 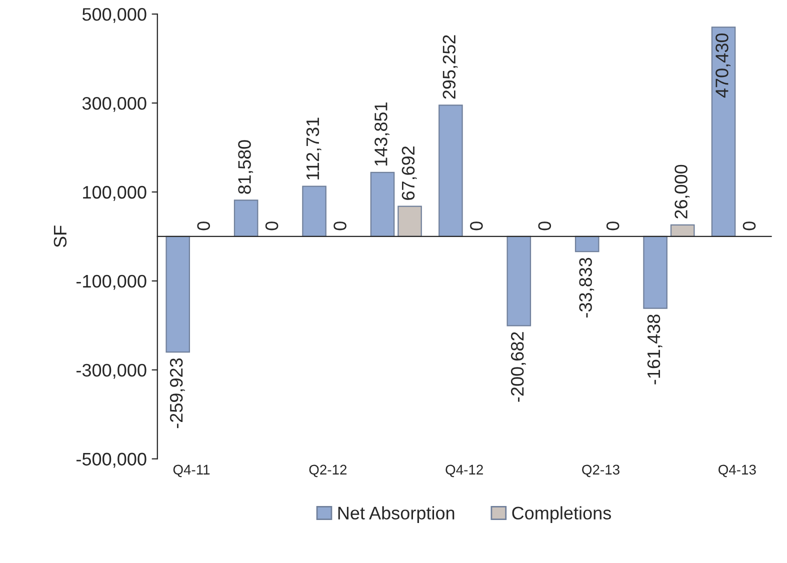 What do you see at coordinates (328, 471) in the screenshot?
I see `x-tick-label: Q2-12` at bounding box center [328, 471].